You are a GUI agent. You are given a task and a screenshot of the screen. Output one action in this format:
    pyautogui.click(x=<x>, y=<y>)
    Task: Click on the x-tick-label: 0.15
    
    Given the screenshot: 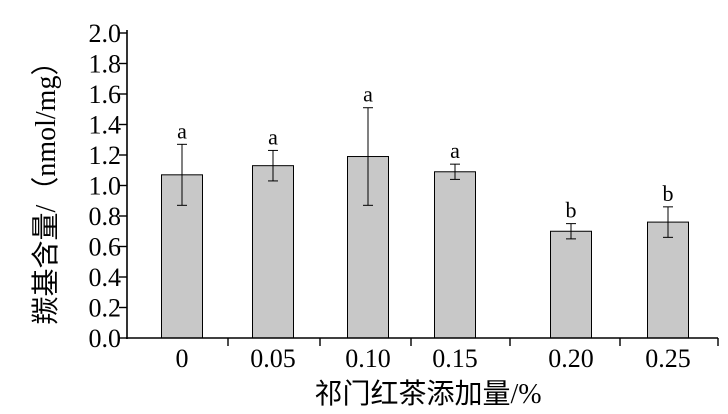 What is the action you would take?
    pyautogui.click(x=455, y=358)
    